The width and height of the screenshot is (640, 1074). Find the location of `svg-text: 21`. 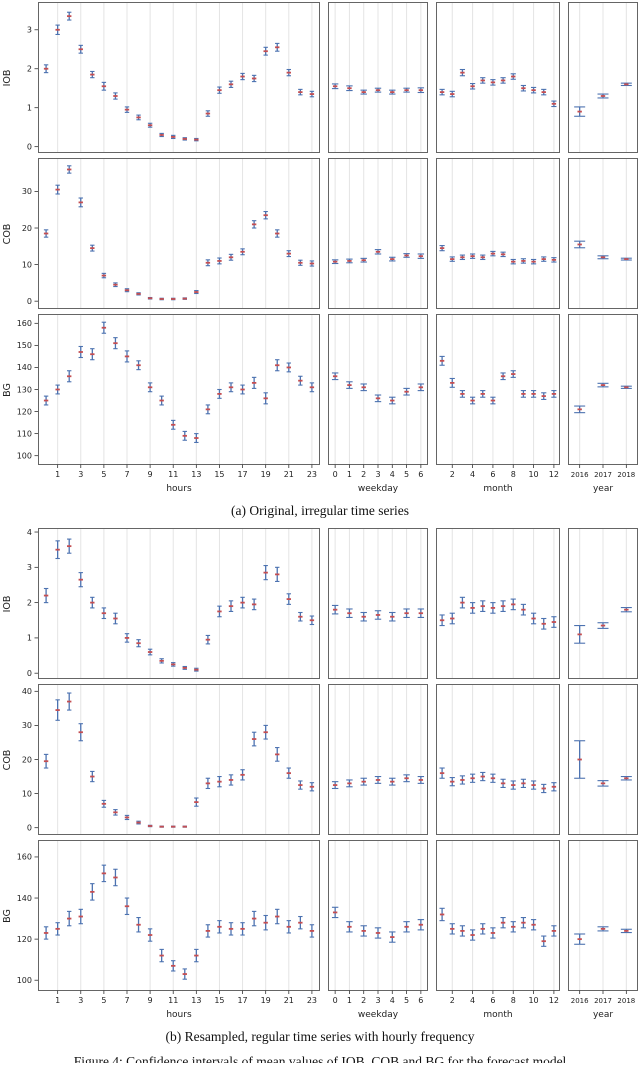

svg-text: 21 is located at coordinates (289, 1000).